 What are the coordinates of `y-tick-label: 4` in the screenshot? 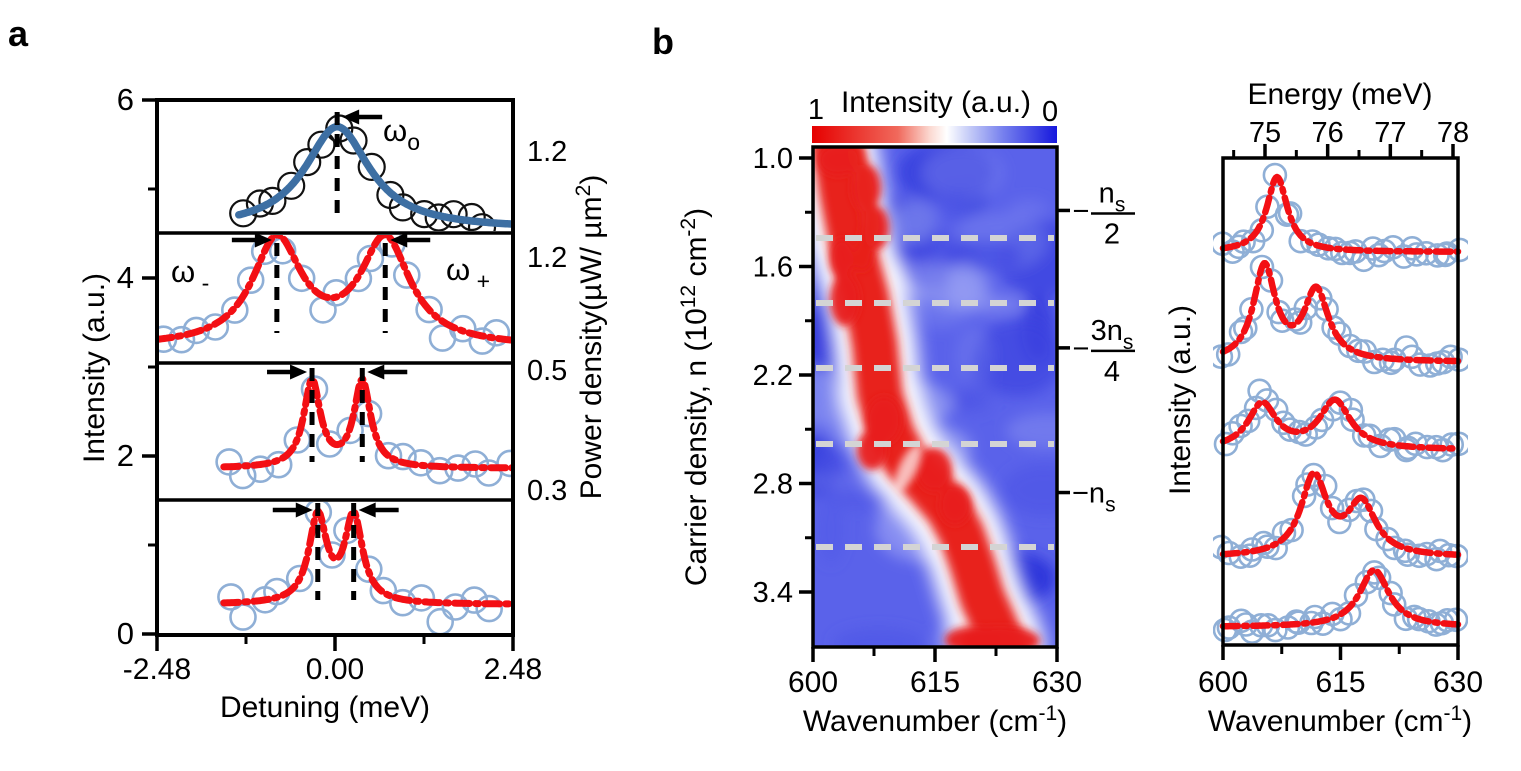 It's located at (125, 277).